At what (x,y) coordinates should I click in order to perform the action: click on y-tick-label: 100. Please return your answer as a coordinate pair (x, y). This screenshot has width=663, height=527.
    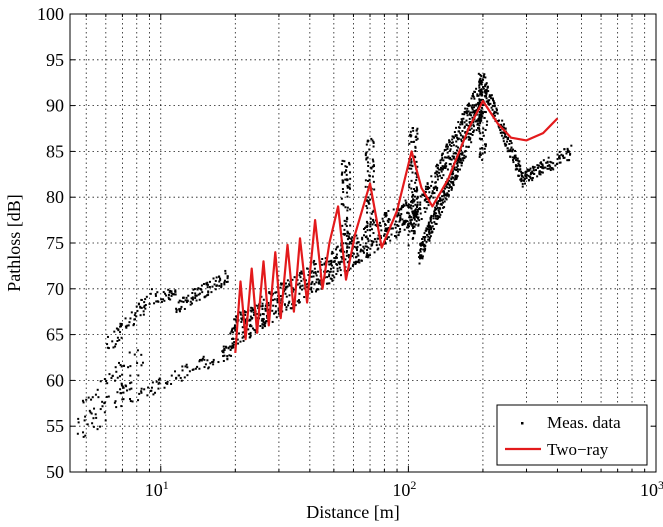
    Looking at the image, I should click on (50, 14).